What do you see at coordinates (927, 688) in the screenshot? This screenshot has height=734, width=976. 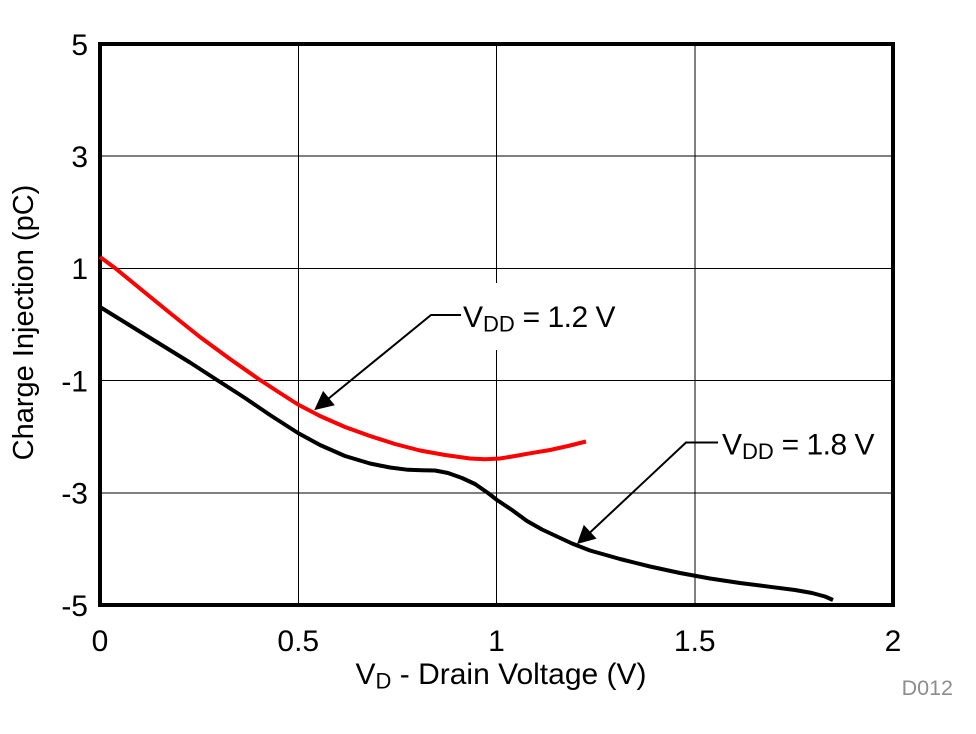 I see `svg-text: D012` at bounding box center [927, 688].